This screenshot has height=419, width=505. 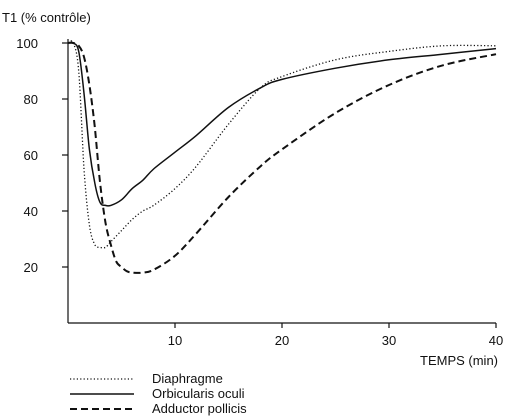 I want to click on legend-label-diaphragme: Diaphragme, so click(x=187, y=378).